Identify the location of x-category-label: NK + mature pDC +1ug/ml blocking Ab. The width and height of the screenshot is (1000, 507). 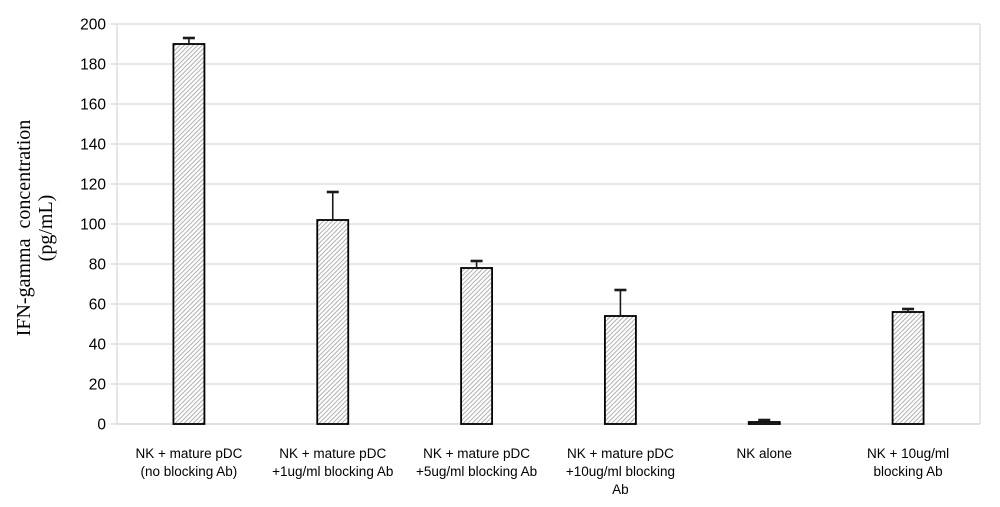
(332, 462).